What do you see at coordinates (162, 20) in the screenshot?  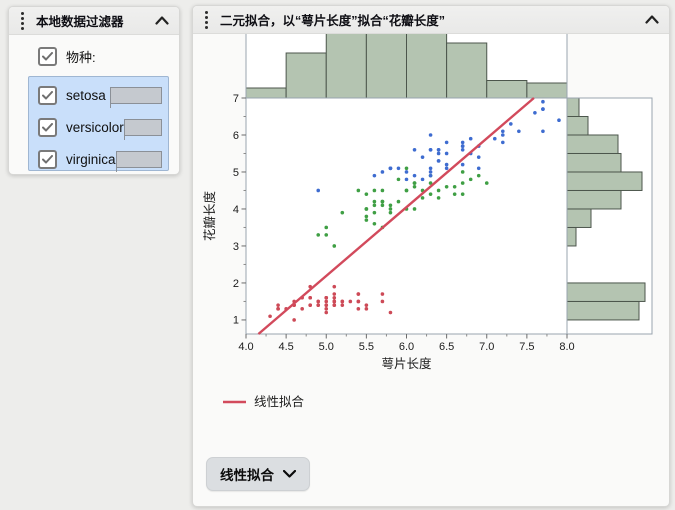 I see `collapse-chevron-icon` at bounding box center [162, 20].